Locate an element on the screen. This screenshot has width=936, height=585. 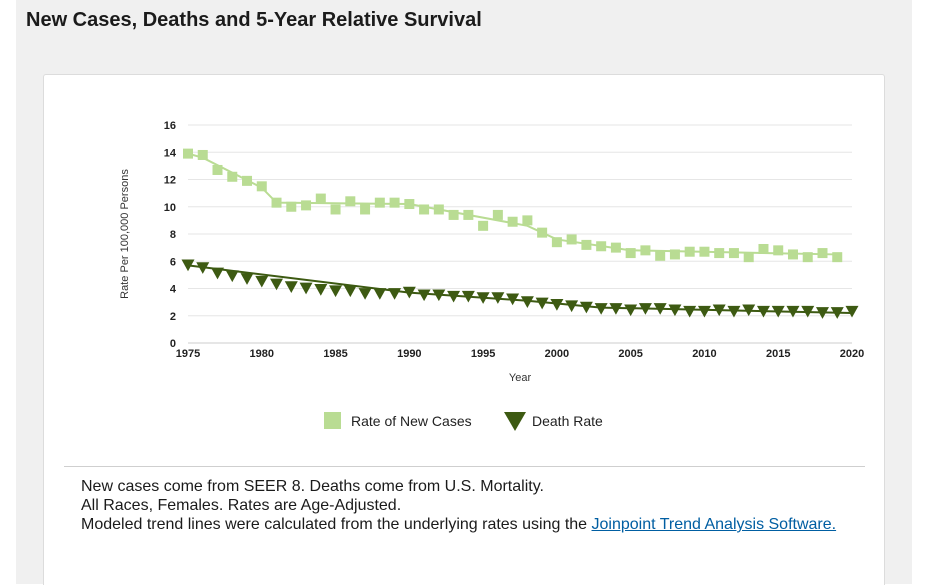
x-tick-label: 1980 is located at coordinates (262, 354).